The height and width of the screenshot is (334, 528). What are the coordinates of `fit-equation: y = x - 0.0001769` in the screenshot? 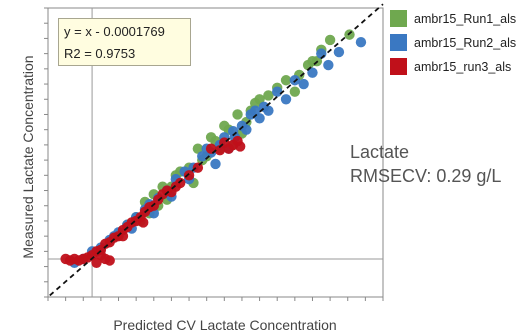 It's located at (114, 31).